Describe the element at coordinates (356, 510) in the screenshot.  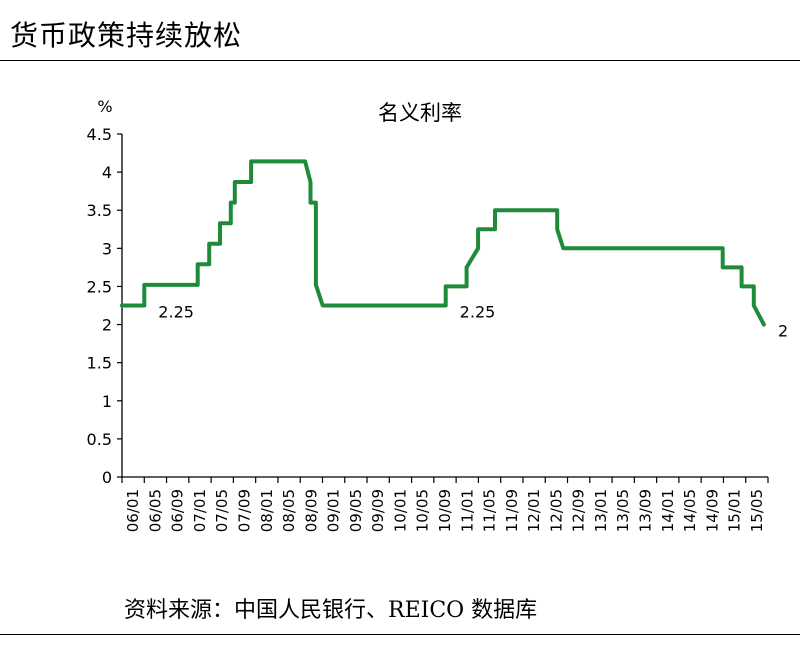
I see `x-tick-label: 09/05` at that location.